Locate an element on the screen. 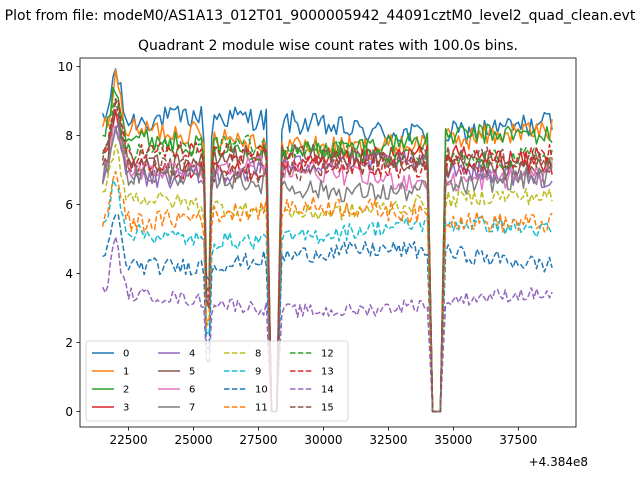 This screenshot has height=480, width=640. legend-label-0: 0 is located at coordinates (126, 354).